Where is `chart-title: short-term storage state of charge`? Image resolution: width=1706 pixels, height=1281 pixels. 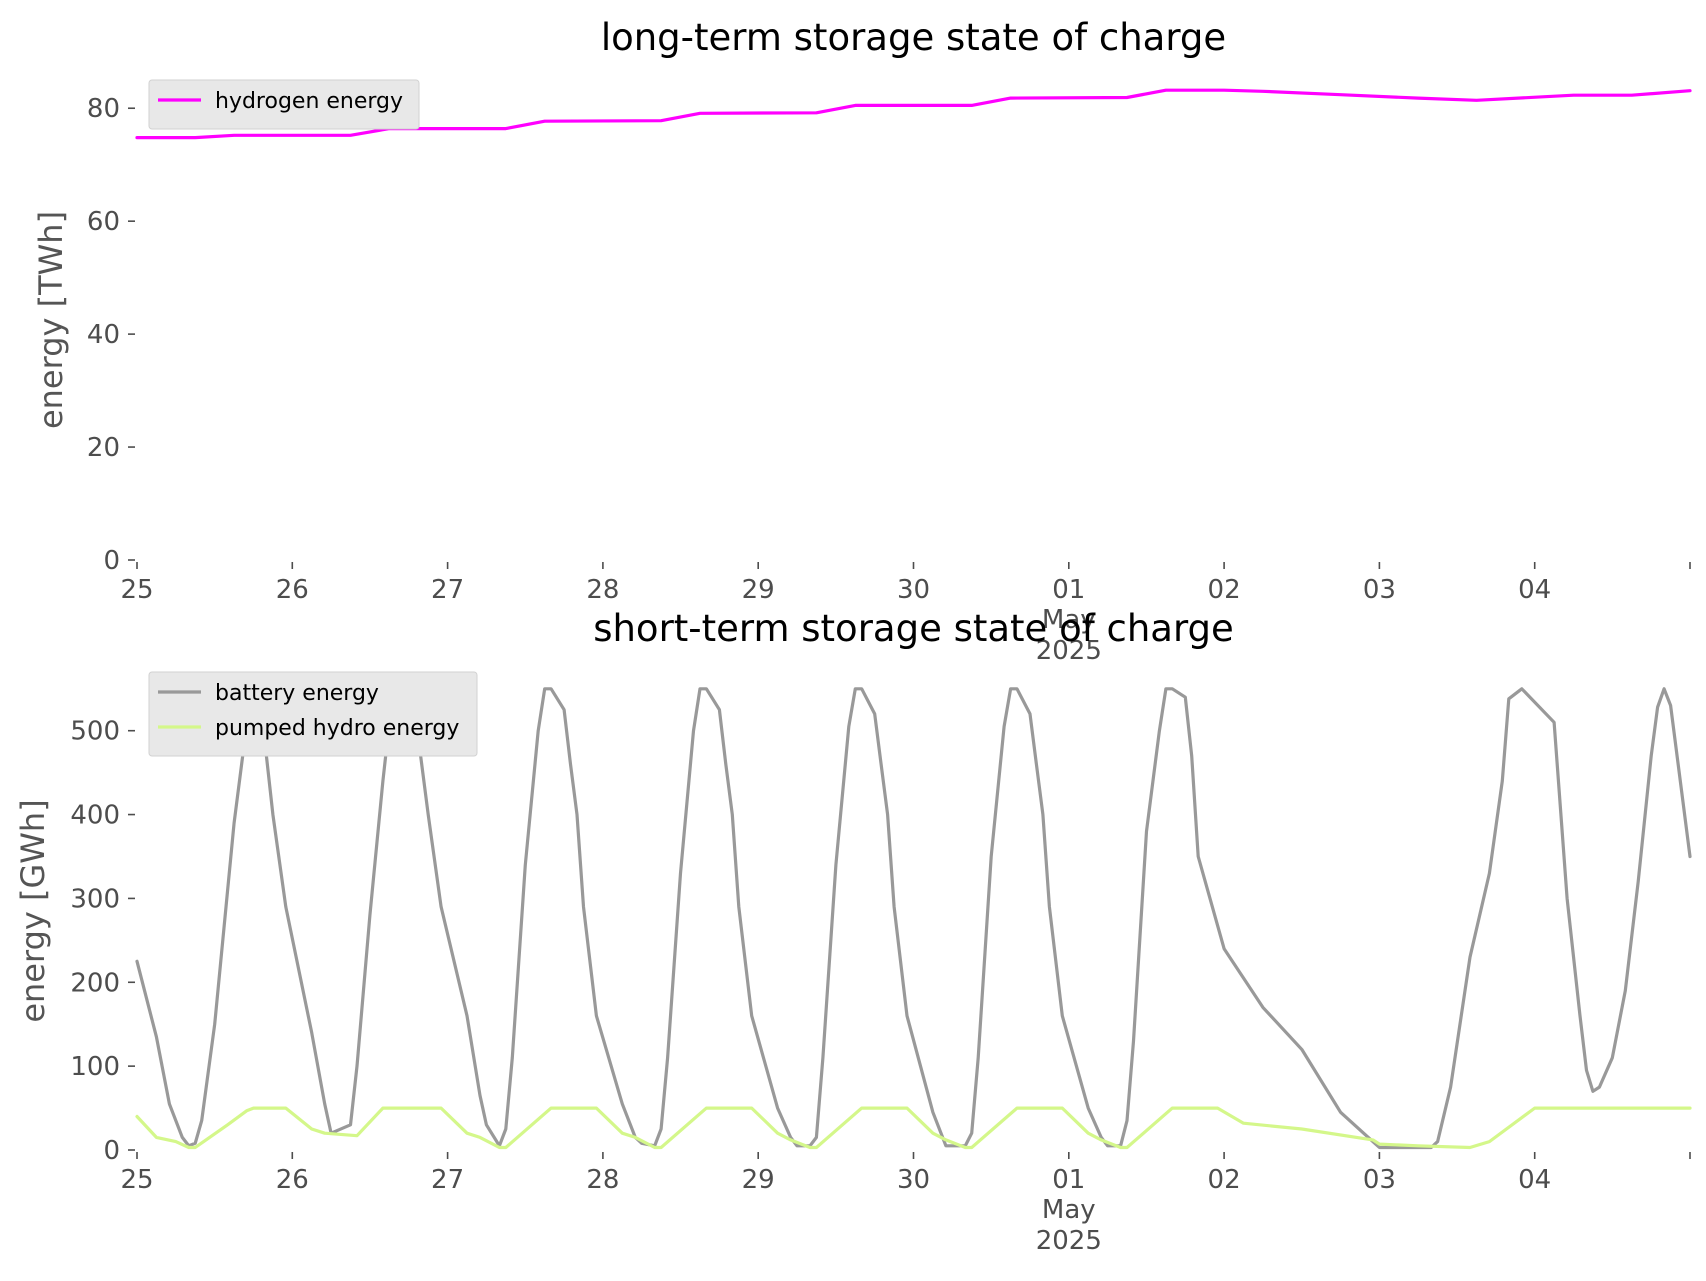 chart-title: short-term storage state of charge is located at coordinates (913, 628).